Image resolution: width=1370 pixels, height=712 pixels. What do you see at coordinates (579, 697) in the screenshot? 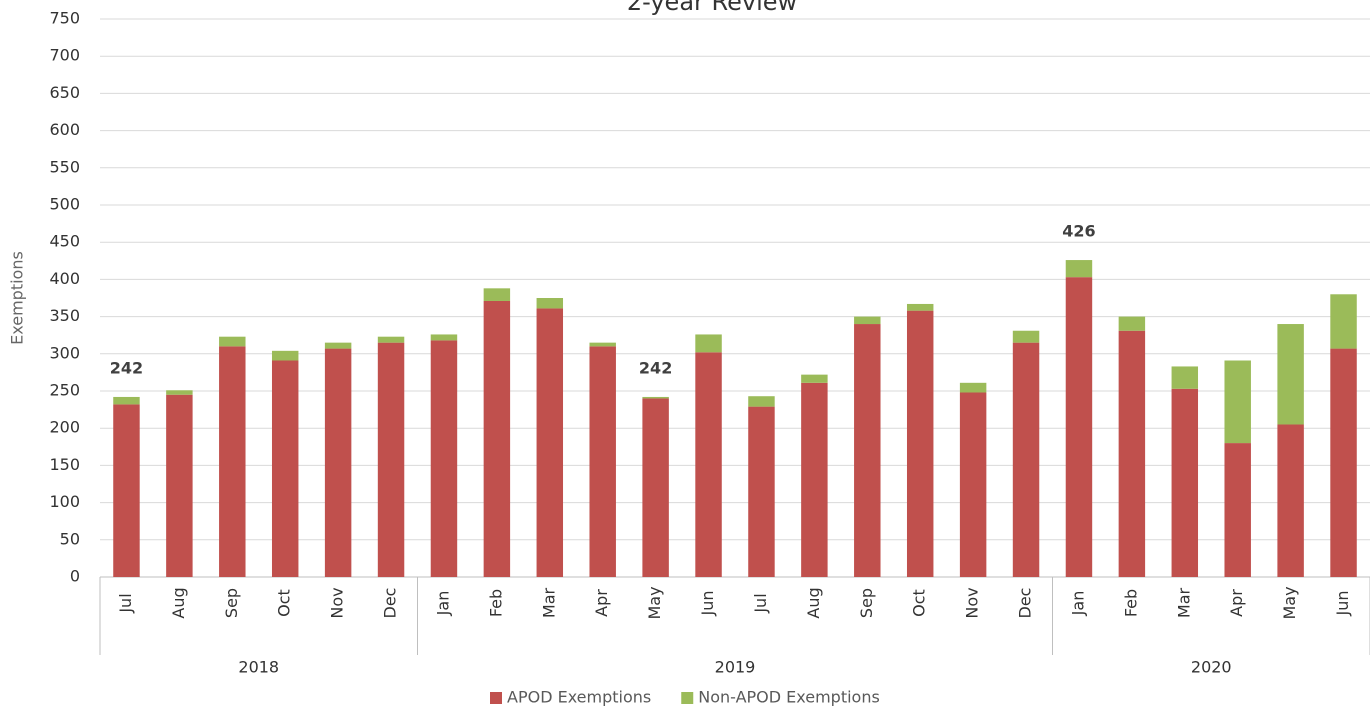
I see `legend-label: APOD Exemptions` at bounding box center [579, 697].